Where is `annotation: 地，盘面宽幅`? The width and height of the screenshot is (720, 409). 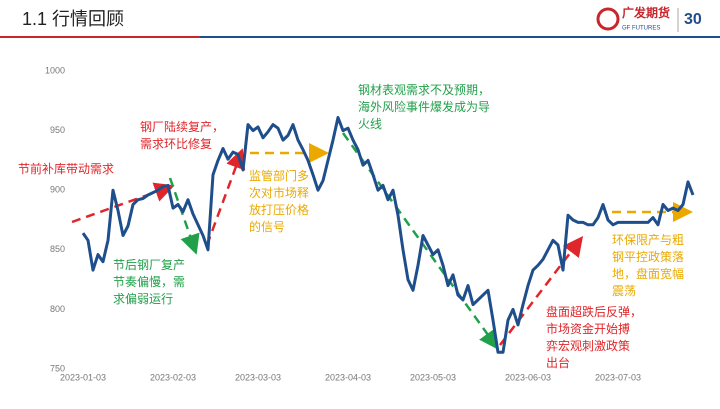
annotation: 地，盘面宽幅 is located at coordinates (648, 273).